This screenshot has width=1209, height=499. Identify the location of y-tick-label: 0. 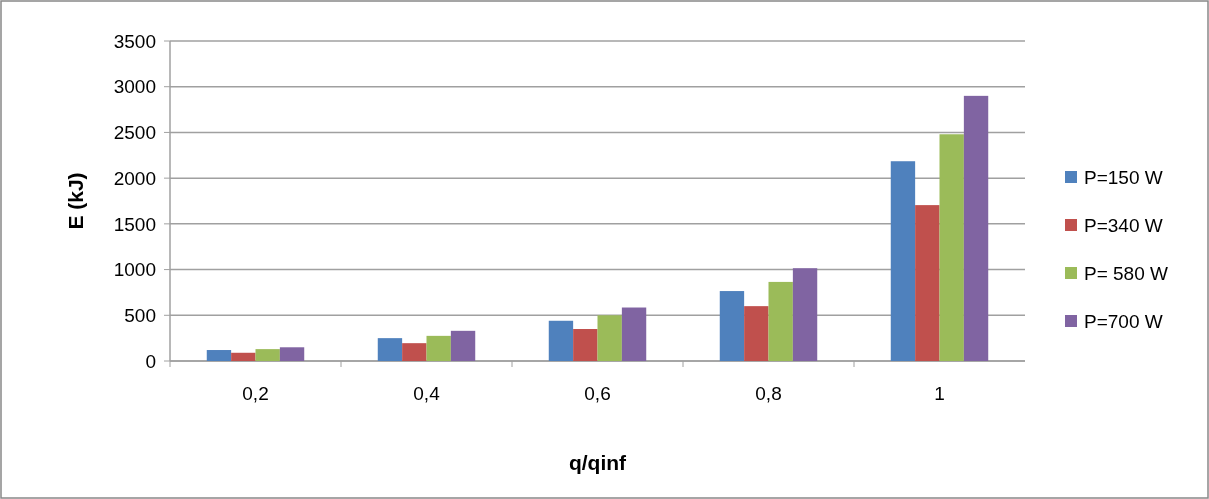
(150, 361).